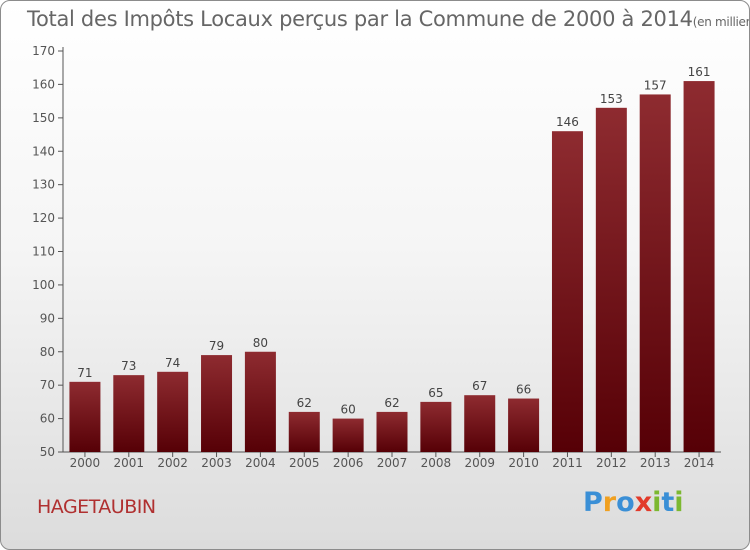 The width and height of the screenshot is (750, 550). I want to click on y-tick-label: 150, so click(43, 118).